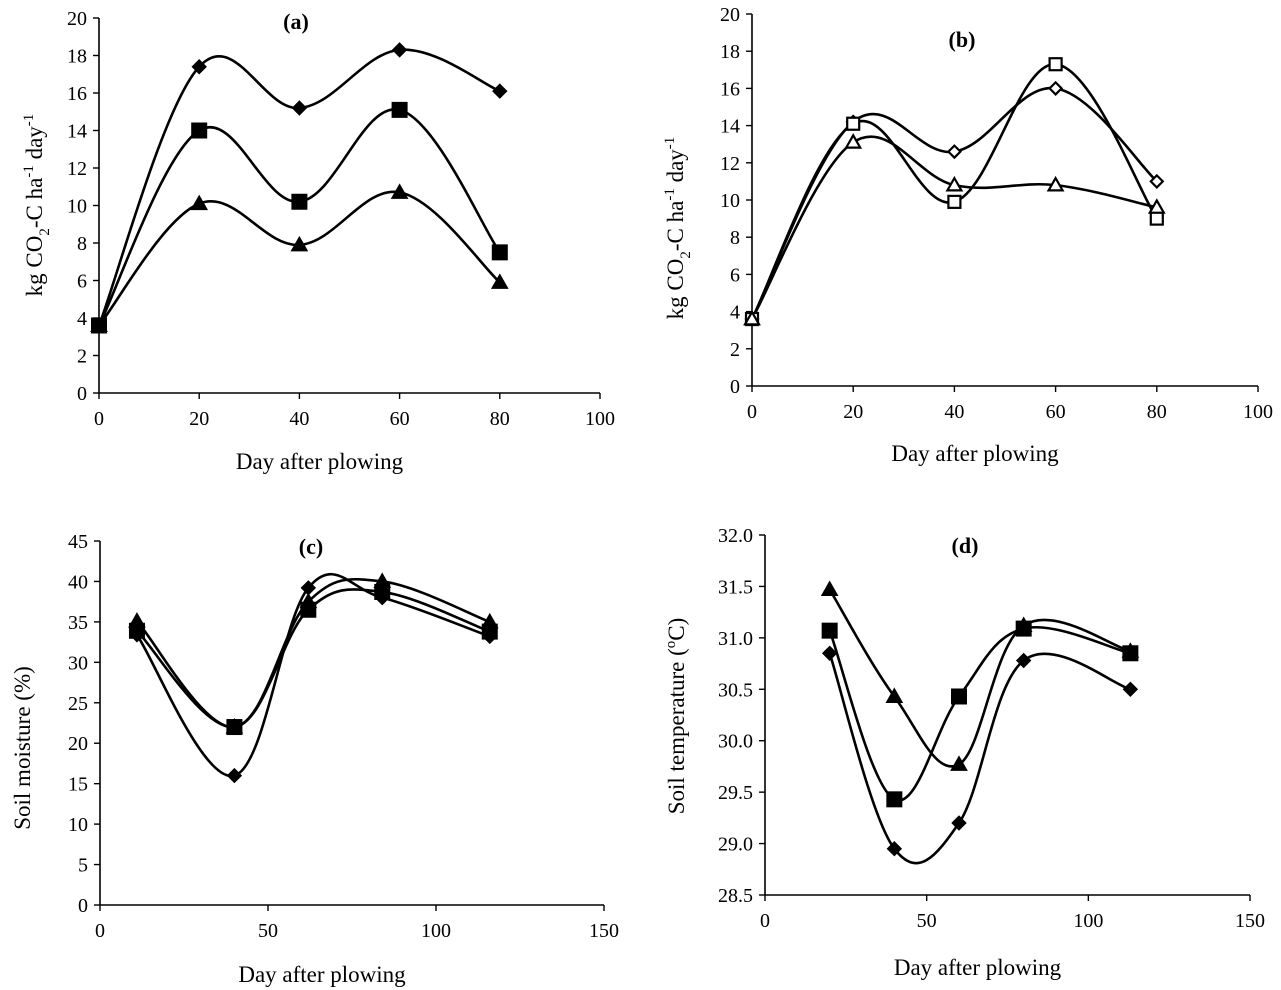 The height and width of the screenshot is (990, 1281). Describe the element at coordinates (400, 419) in the screenshot. I see `x-tick-label: 60` at that location.